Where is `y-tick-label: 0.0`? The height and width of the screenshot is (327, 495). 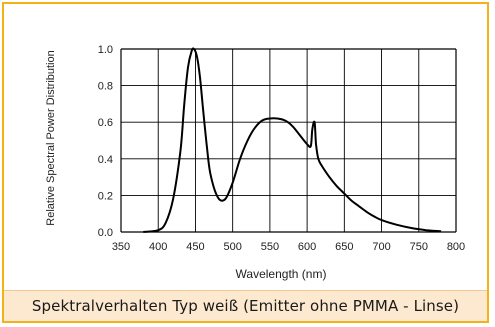 y-tick-label: 0.0 is located at coordinates (105, 233).